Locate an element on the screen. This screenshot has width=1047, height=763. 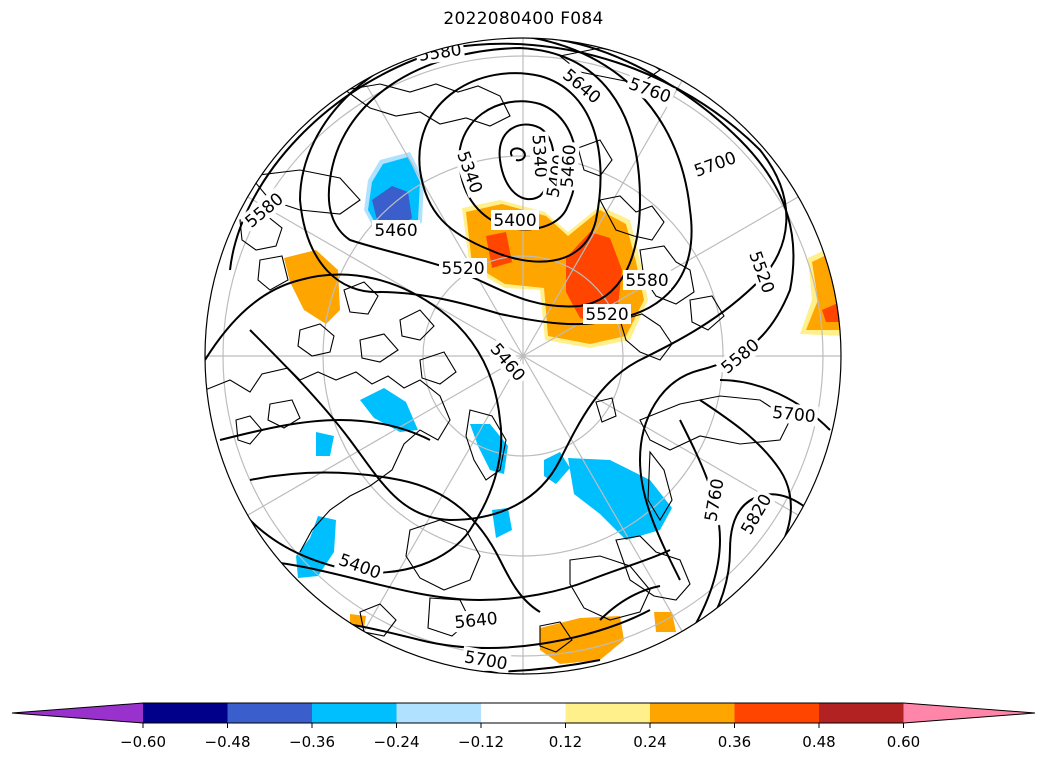
colorbar-tick-label: 0.36 is located at coordinates (734, 742).